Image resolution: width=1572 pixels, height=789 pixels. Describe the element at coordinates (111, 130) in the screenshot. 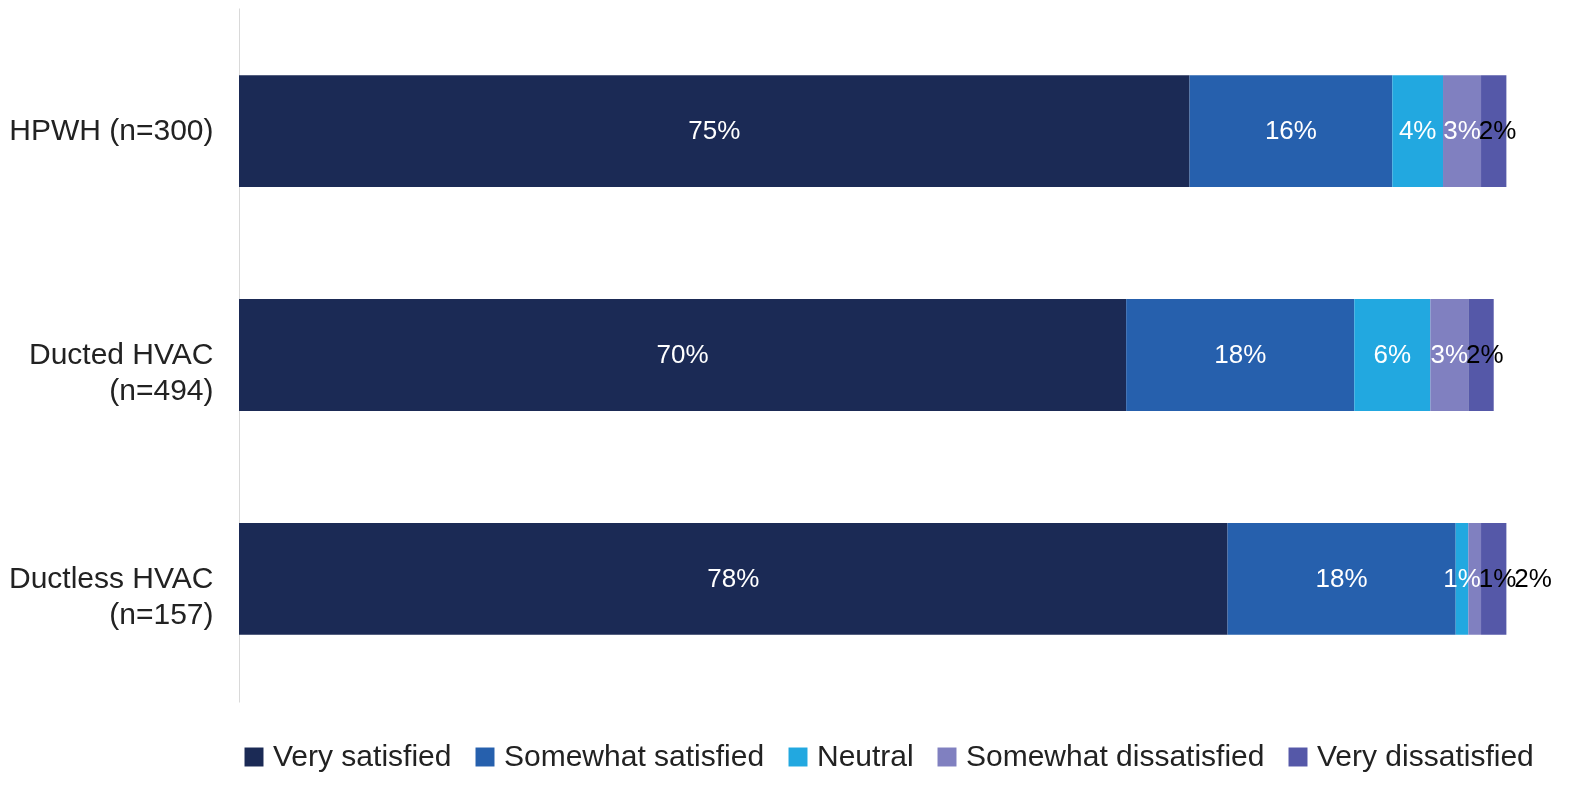

I see `y-tick-label: HPWH (n=300)` at that location.